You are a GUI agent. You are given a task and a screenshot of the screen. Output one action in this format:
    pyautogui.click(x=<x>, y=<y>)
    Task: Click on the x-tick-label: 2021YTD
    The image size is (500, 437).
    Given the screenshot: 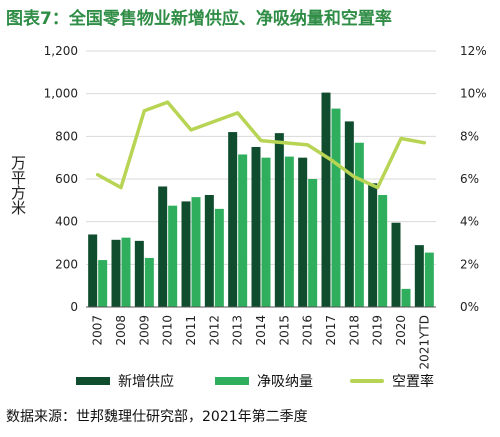 What is the action you would take?
    pyautogui.click(x=424, y=342)
    